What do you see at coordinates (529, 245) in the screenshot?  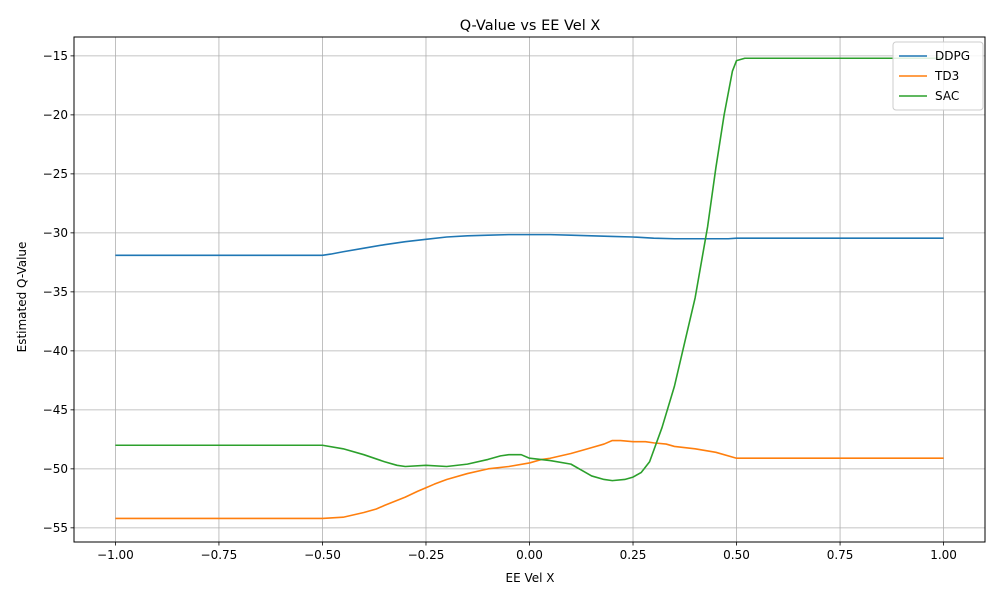 I see `series-line-ddpg` at bounding box center [529, 245].